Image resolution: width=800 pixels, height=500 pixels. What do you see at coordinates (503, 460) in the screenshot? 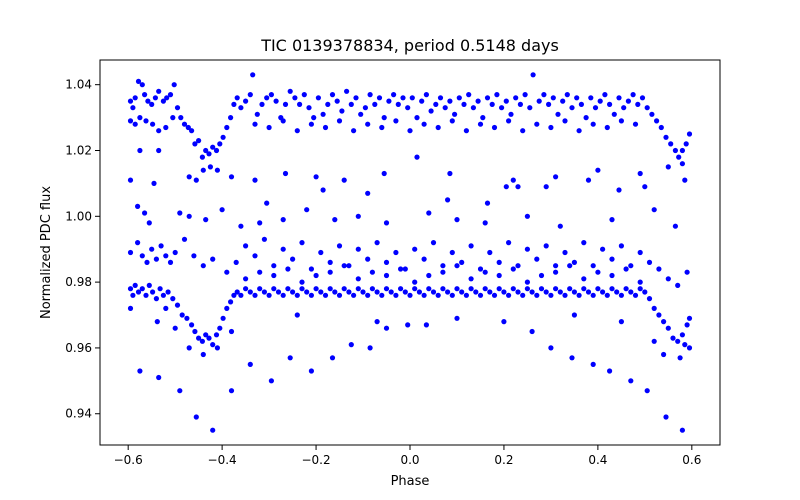
I see `x-tick-label: 0.2` at bounding box center [503, 460].